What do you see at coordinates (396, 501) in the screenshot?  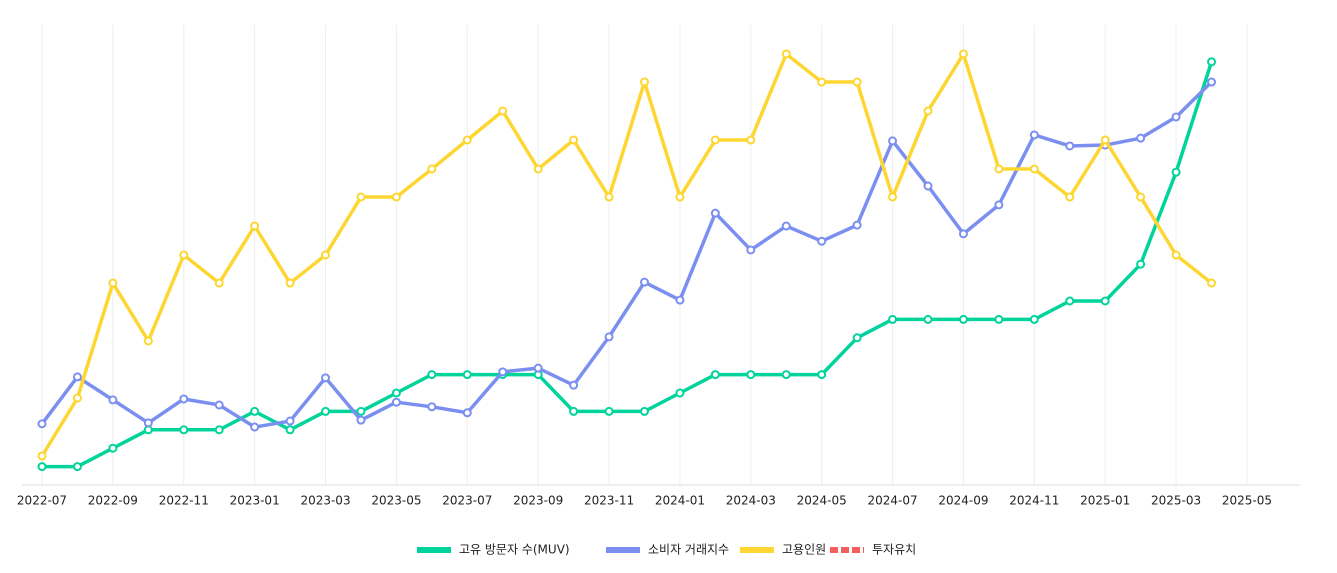 I see `x-tick-label: 2023-05` at bounding box center [396, 501].